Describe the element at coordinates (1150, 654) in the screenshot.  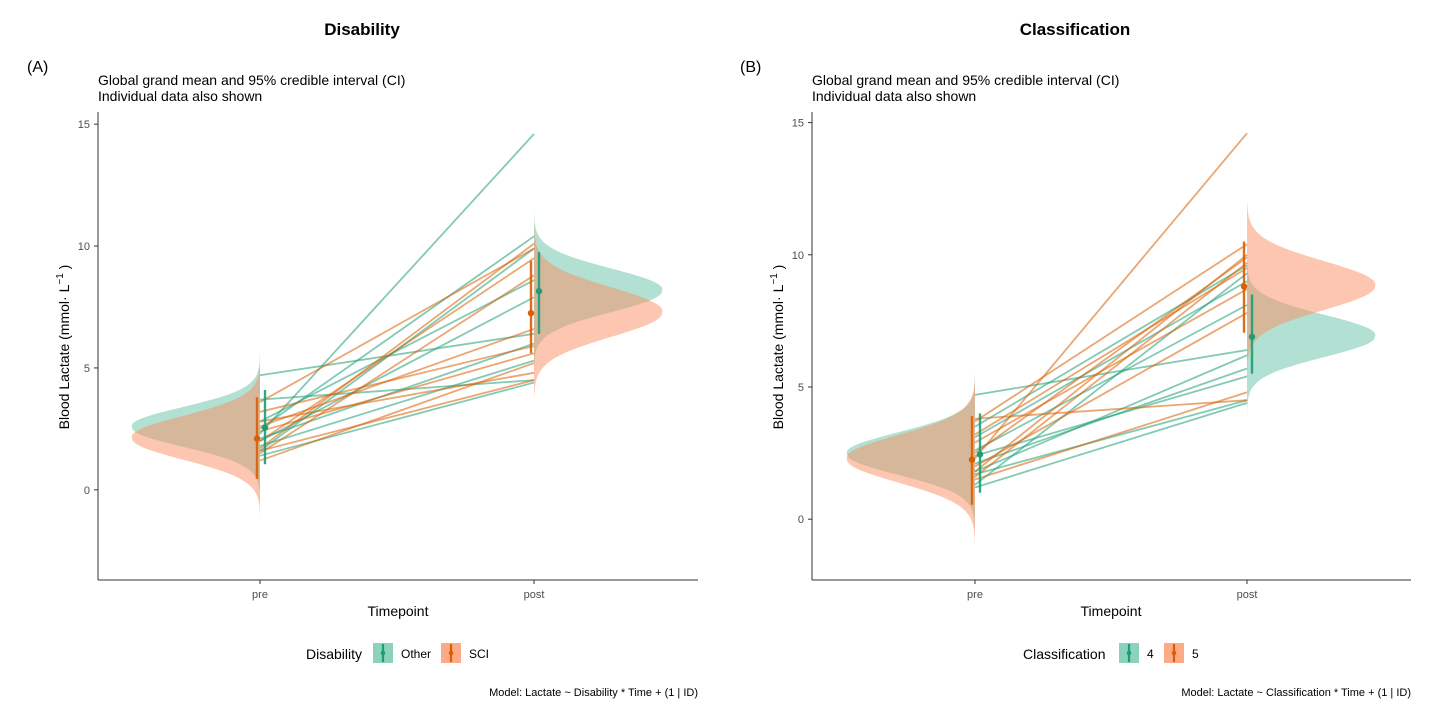
I see `legend-label-4: 4` at that location.